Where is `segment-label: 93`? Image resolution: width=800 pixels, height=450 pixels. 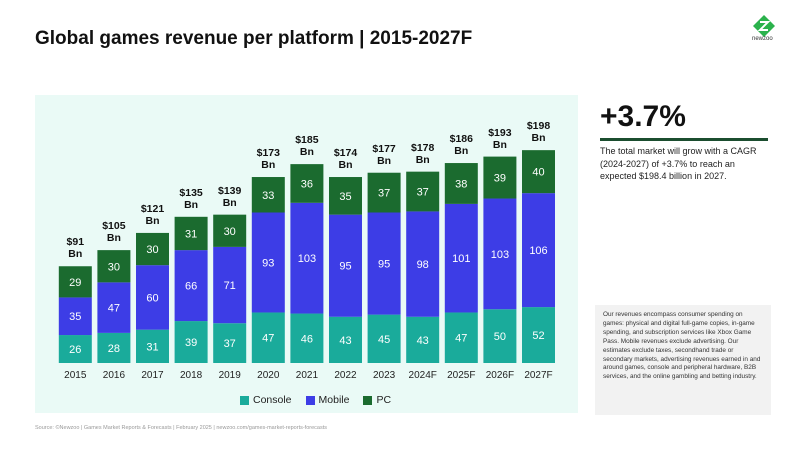 segment-label: 93 is located at coordinates (268, 263).